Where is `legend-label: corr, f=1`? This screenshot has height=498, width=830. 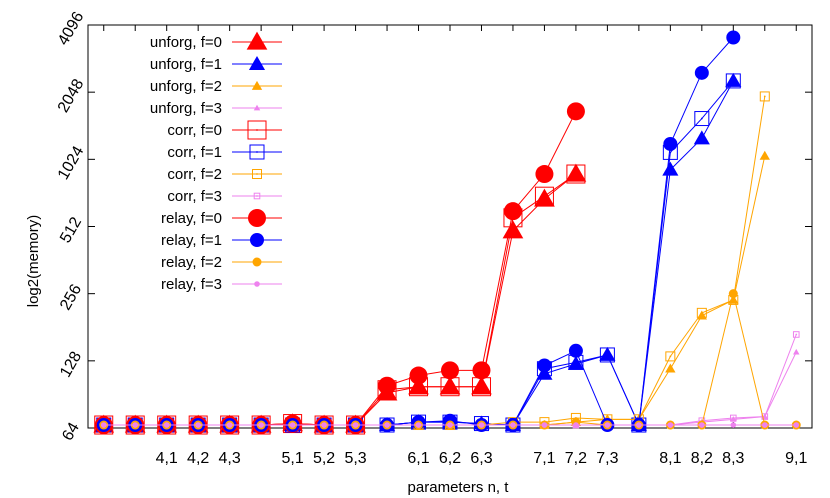 legend-label: corr, f=1 is located at coordinates (194, 152).